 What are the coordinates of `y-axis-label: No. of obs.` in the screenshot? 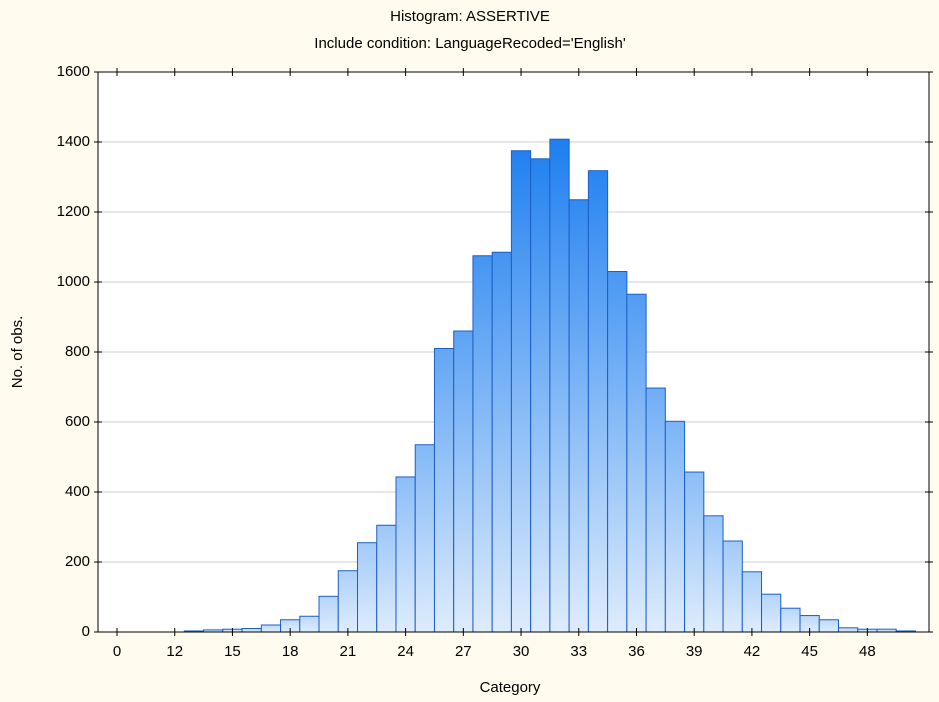 It's located at (17, 352).